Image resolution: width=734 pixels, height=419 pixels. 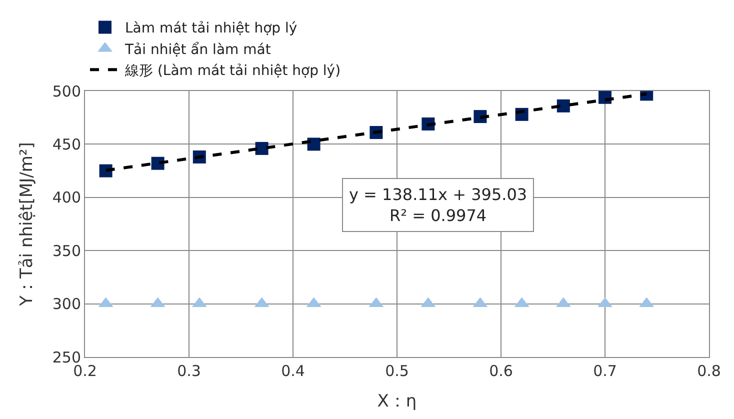 What do you see at coordinates (501, 371) in the screenshot?
I see `x-tick-label: 0.6` at bounding box center [501, 371].